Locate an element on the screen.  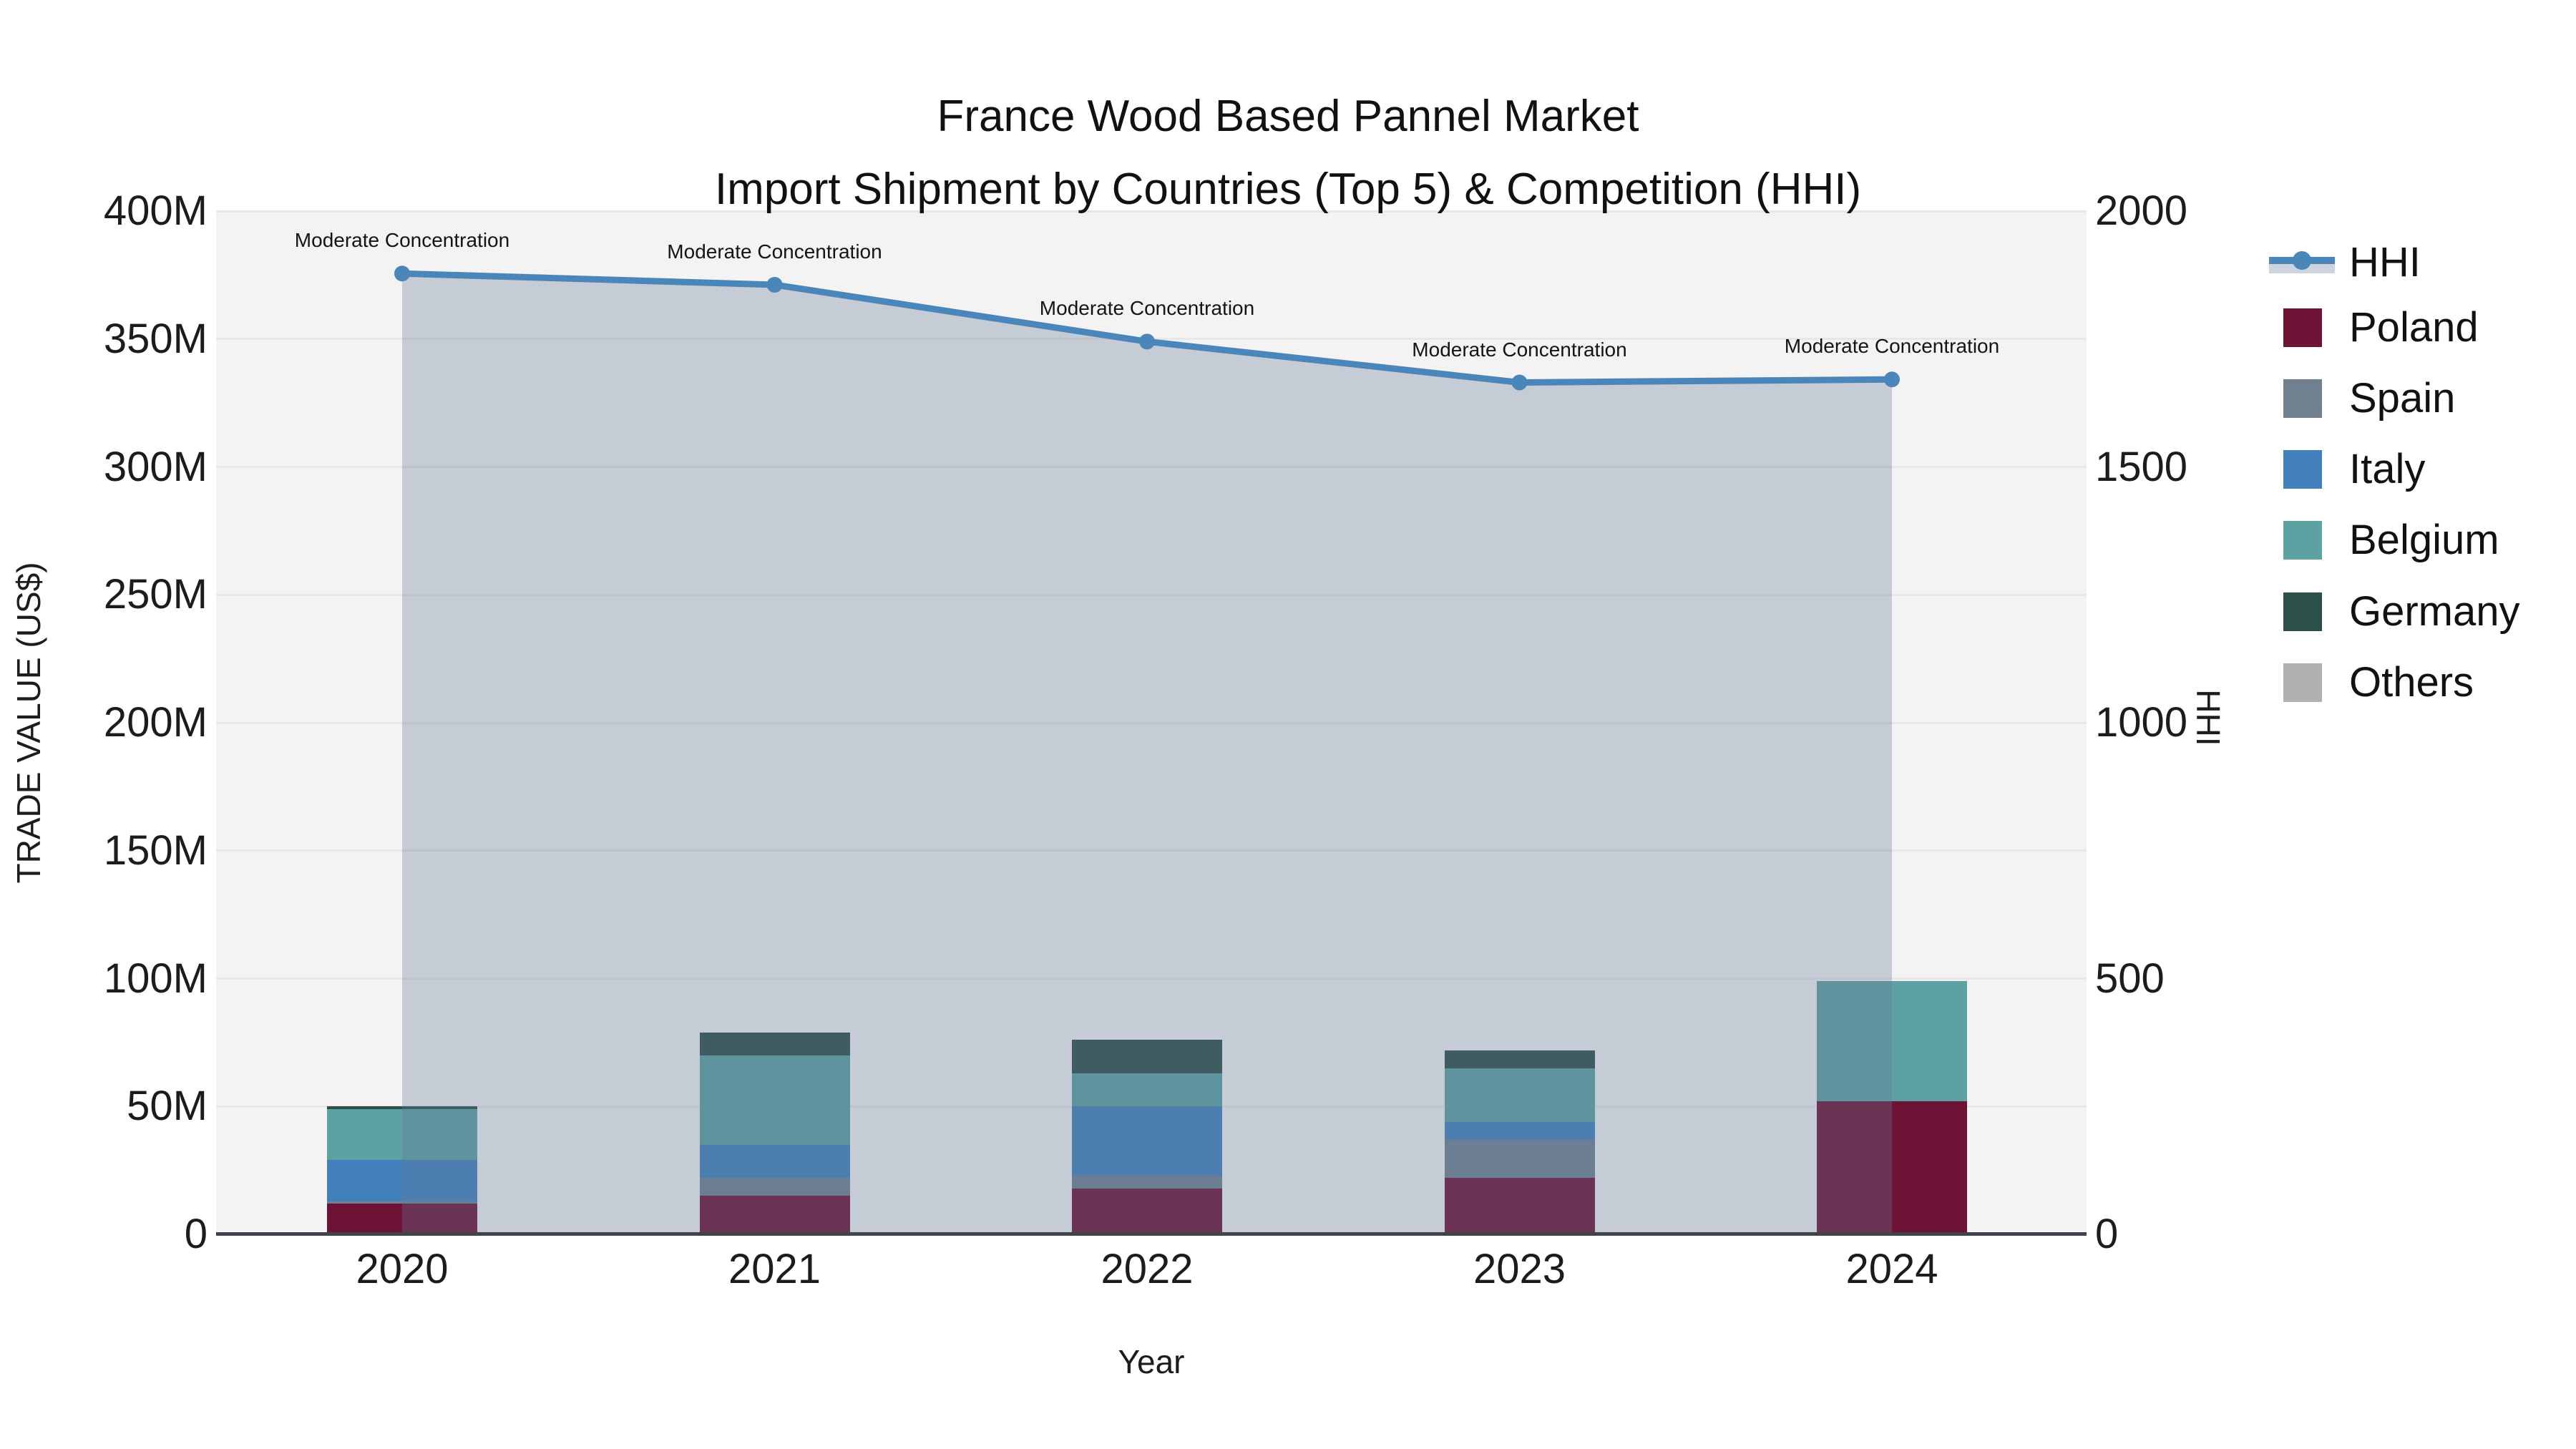
gridline-250M is located at coordinates (1151, 594).